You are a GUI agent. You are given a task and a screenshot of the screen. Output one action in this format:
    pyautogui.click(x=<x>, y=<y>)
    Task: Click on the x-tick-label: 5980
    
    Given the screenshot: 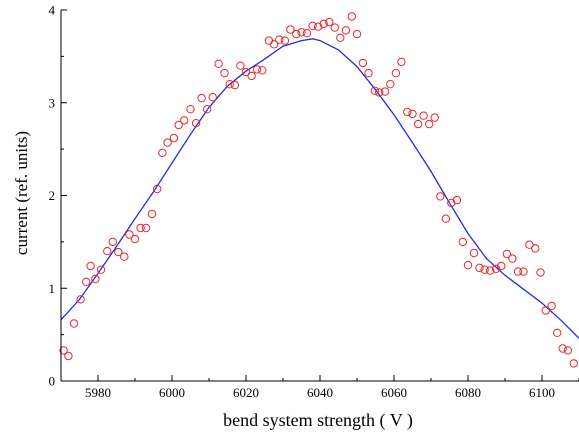 What is the action you would take?
    pyautogui.click(x=98, y=392)
    